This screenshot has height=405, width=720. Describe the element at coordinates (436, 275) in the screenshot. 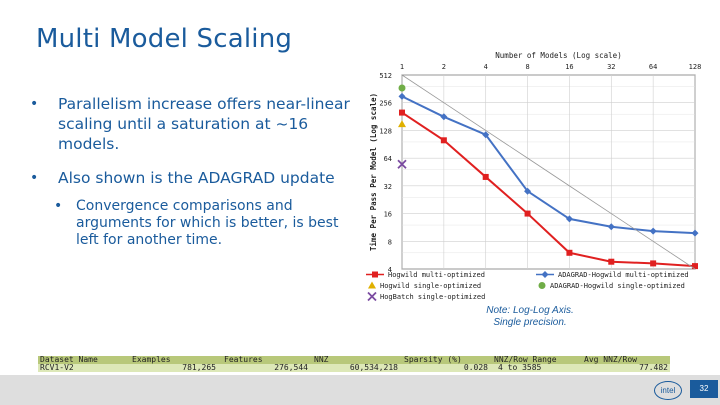

I see `legend-label: Hogwild multi-optimized` at that location.